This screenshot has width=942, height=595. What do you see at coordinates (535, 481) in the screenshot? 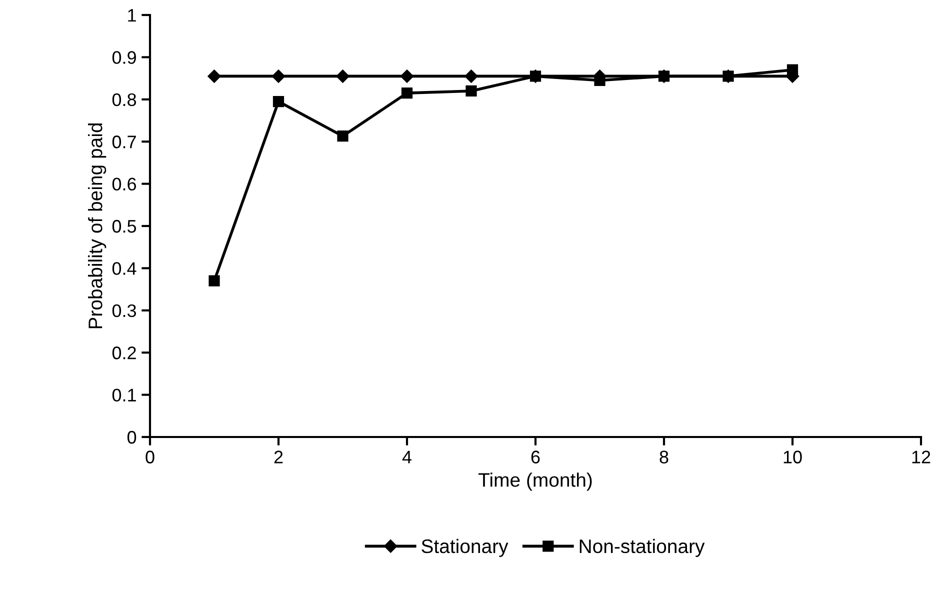
I see `x-axis-title: Time (month)` at bounding box center [535, 481].